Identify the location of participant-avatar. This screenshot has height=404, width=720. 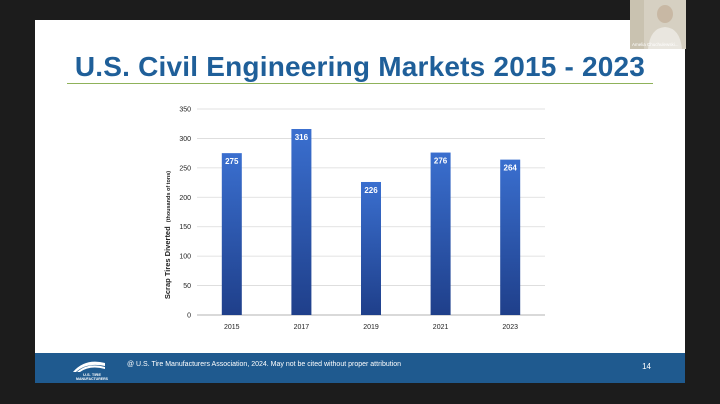
(658, 24).